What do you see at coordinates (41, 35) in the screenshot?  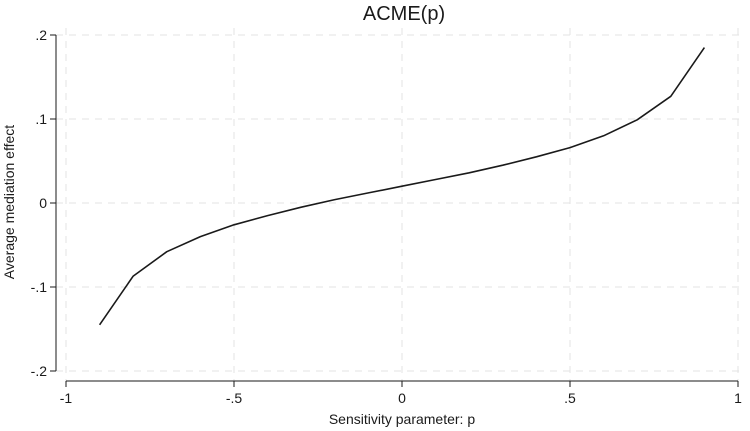 I see `y-tick-label: .2` at bounding box center [41, 35].